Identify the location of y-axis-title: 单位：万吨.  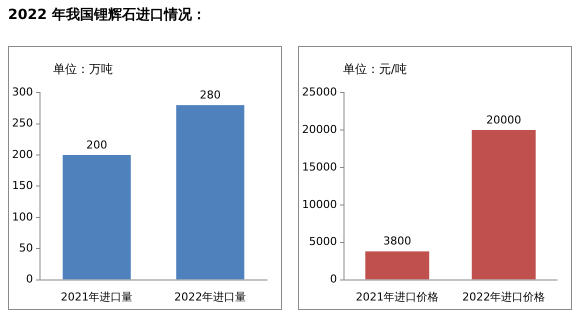
(83, 69).